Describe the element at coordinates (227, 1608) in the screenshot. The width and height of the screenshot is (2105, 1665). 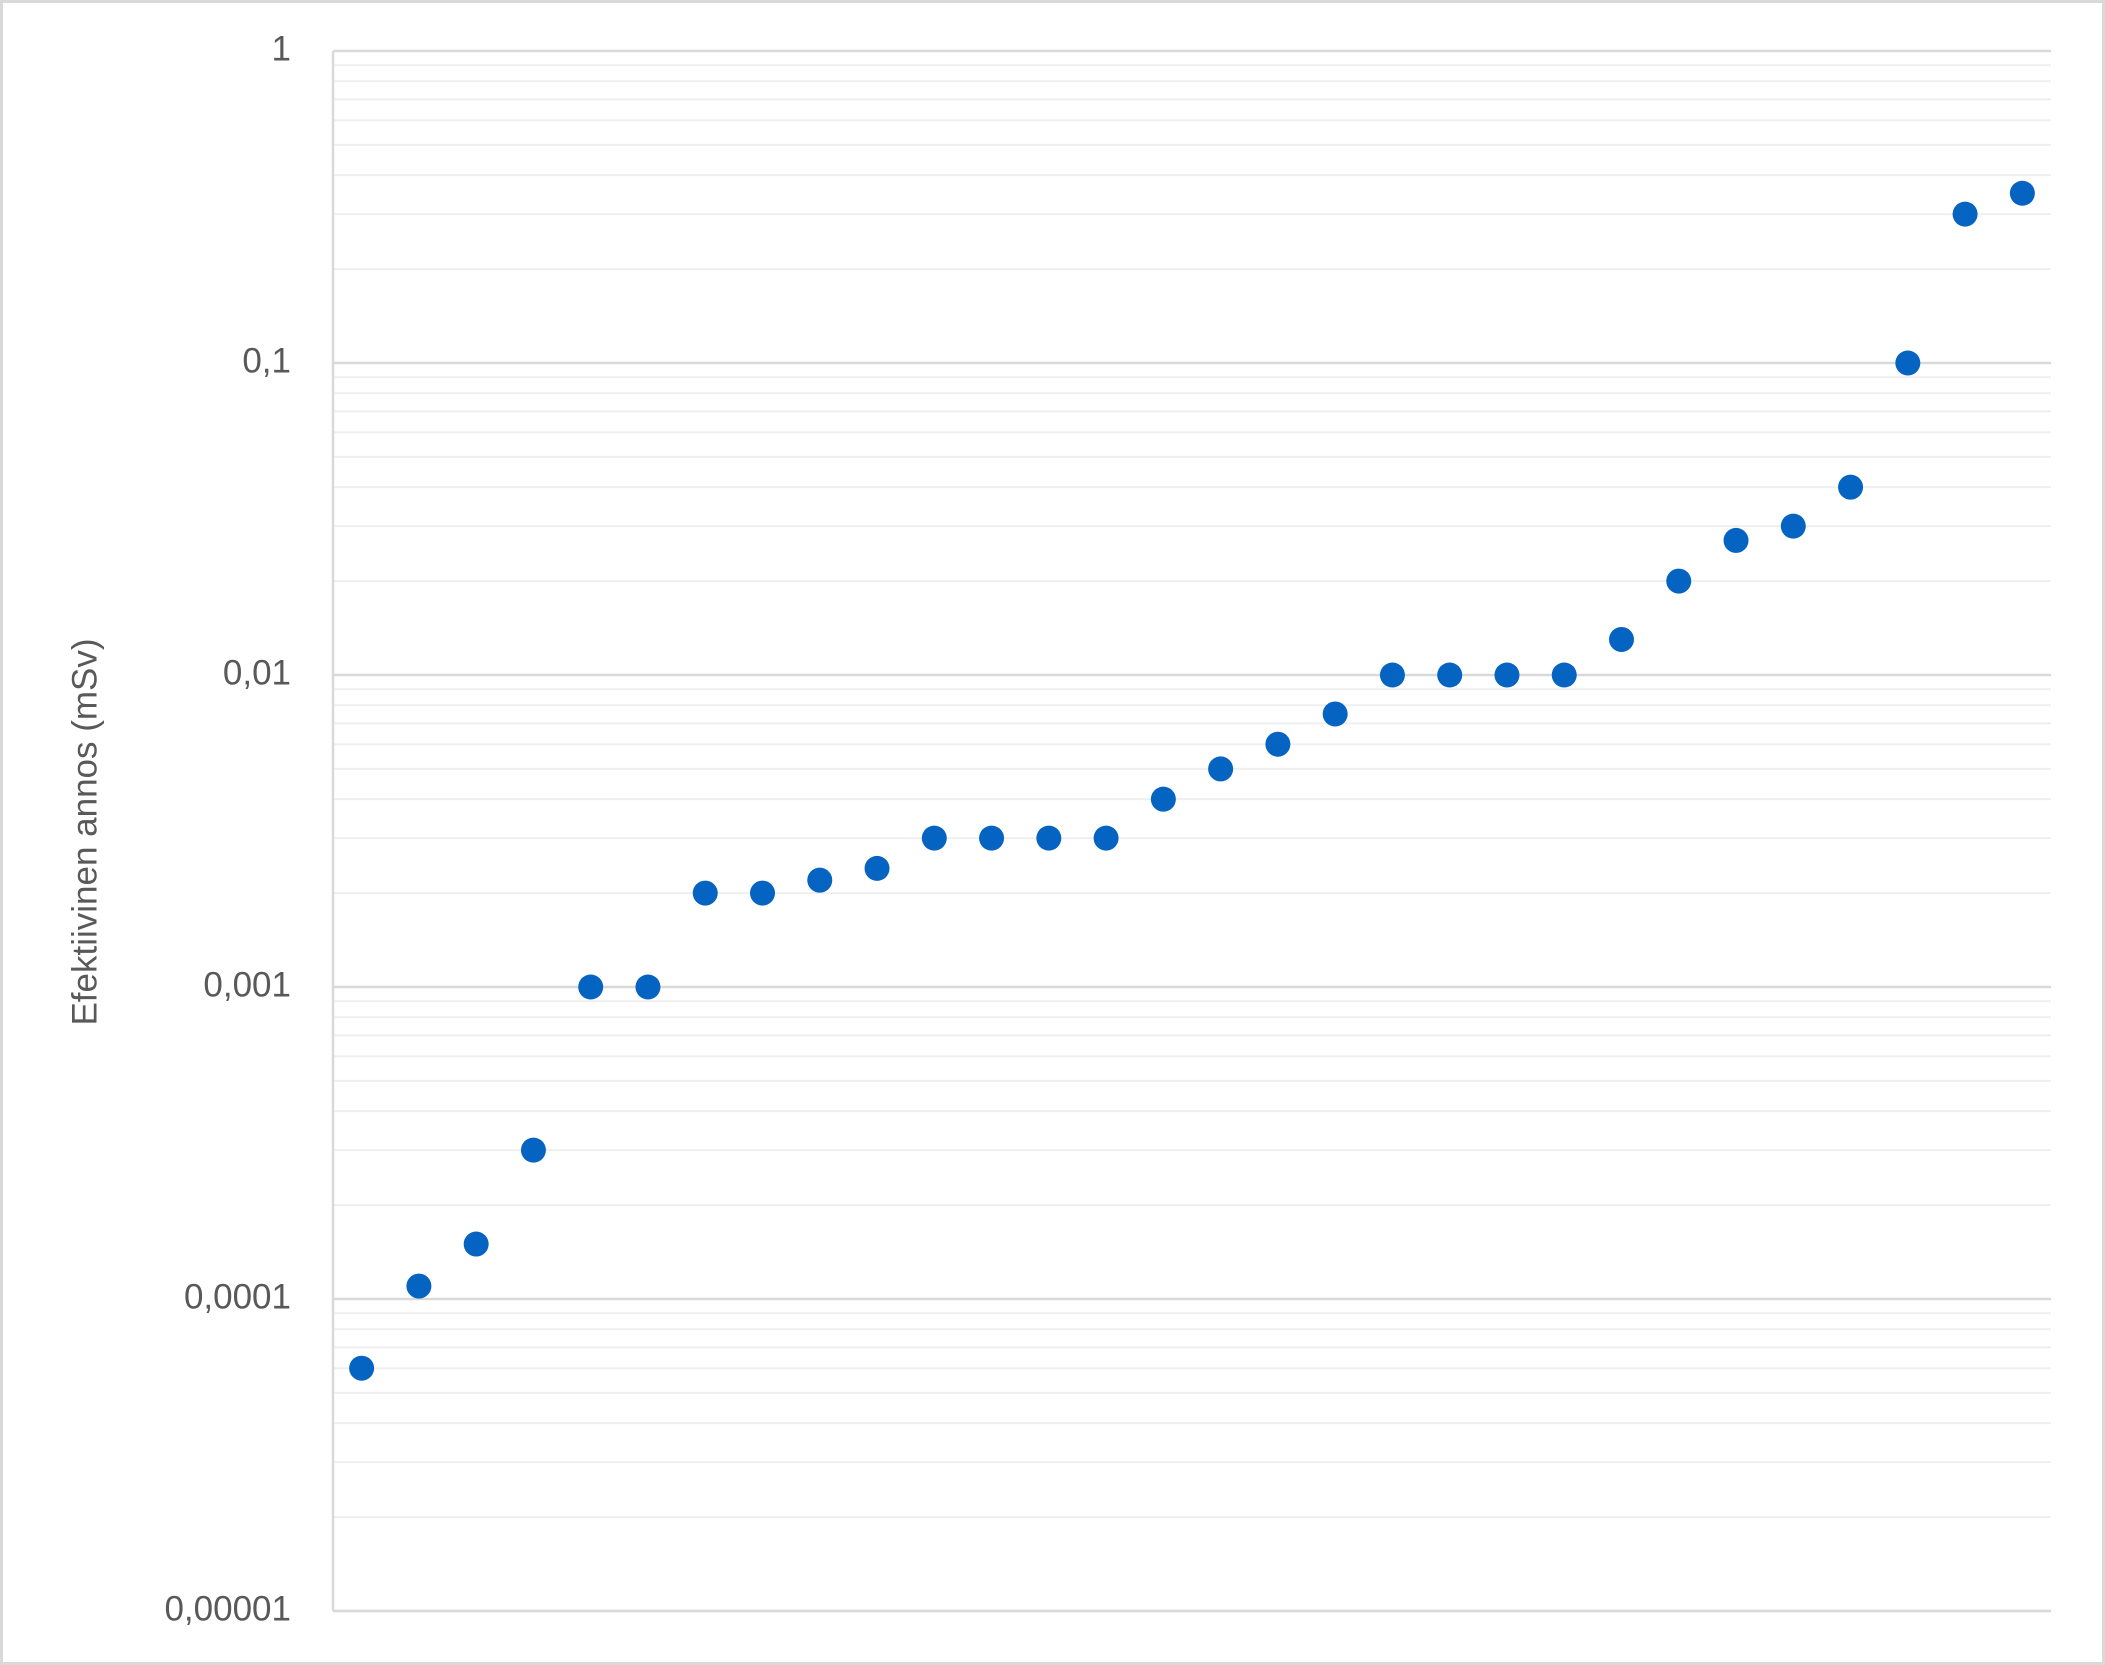
I see `y-tick-label: 0,00001` at that location.